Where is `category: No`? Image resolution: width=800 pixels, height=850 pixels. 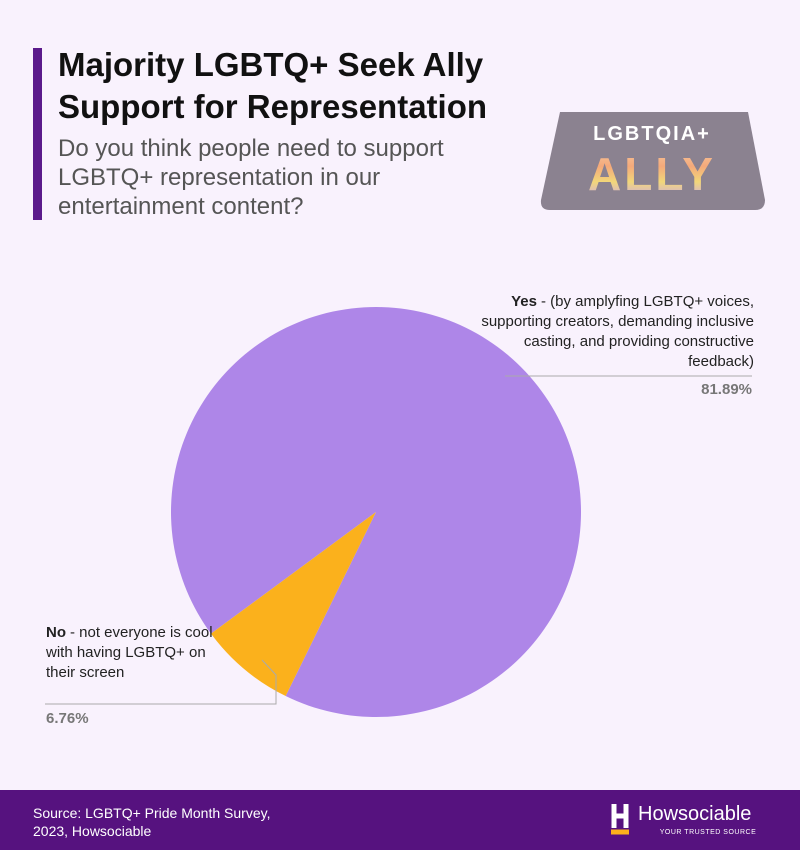
category: No is located at coordinates (56, 632).